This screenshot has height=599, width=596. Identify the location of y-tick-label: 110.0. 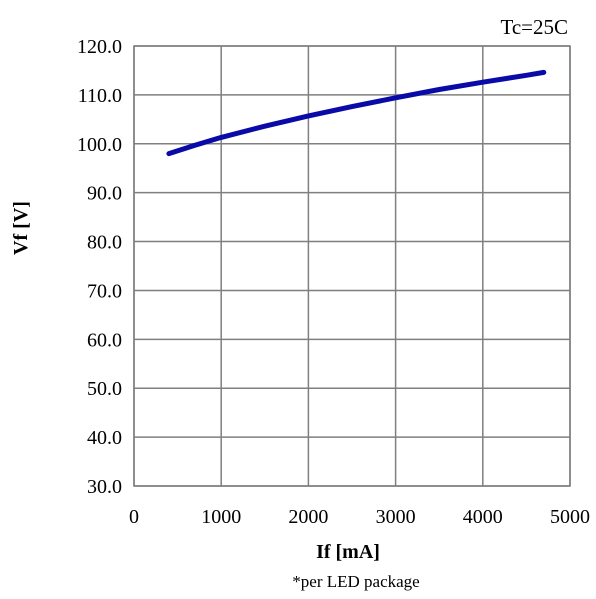
(100, 96).